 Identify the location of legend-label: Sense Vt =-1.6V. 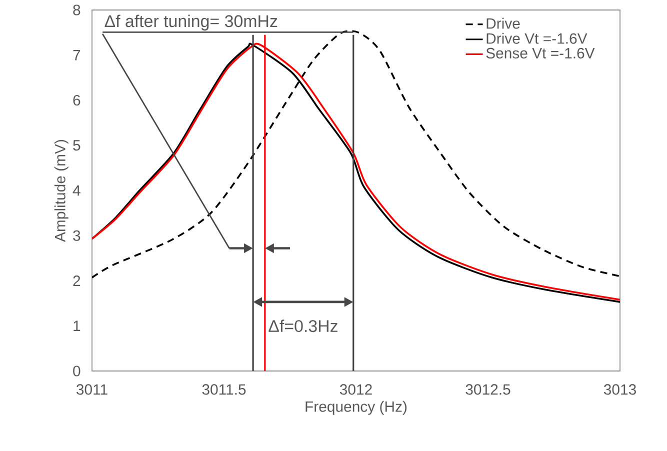
(540, 53).